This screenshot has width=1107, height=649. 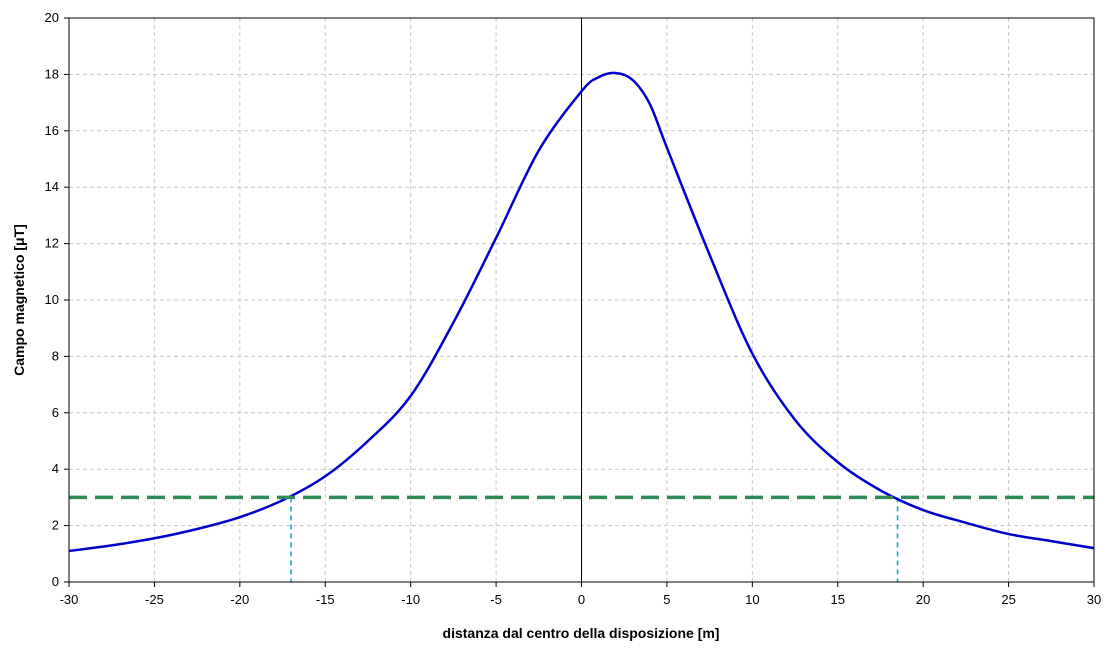 I want to click on y-tick-label: 8, so click(x=55, y=355).